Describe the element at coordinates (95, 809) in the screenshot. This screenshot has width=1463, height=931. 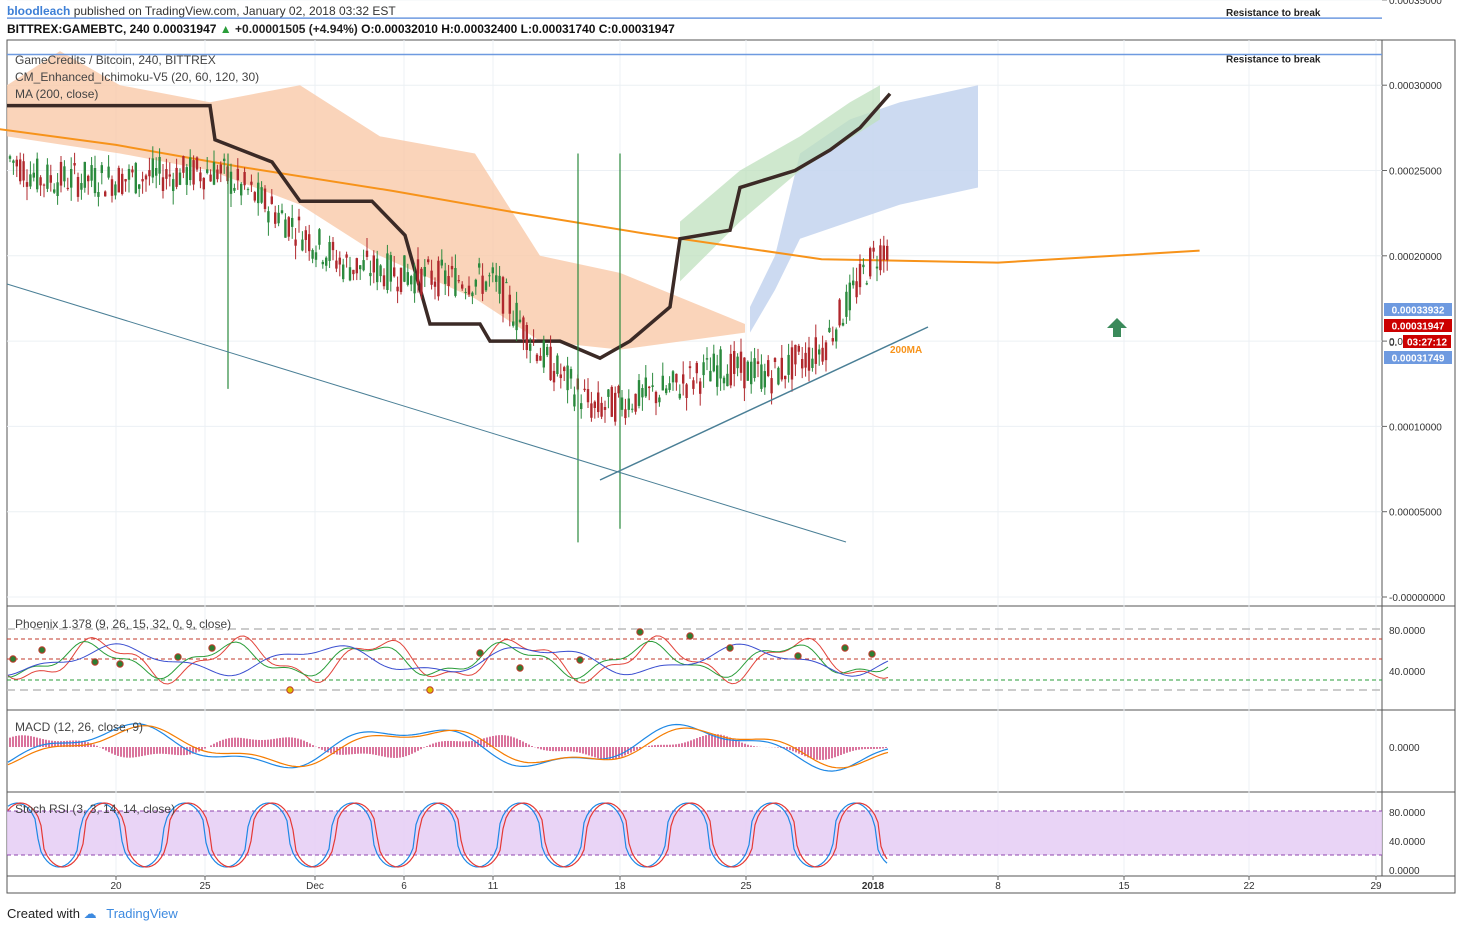
I see `stoch-legend: Stoch RSI (3, 3, 14, 14, close)` at that location.